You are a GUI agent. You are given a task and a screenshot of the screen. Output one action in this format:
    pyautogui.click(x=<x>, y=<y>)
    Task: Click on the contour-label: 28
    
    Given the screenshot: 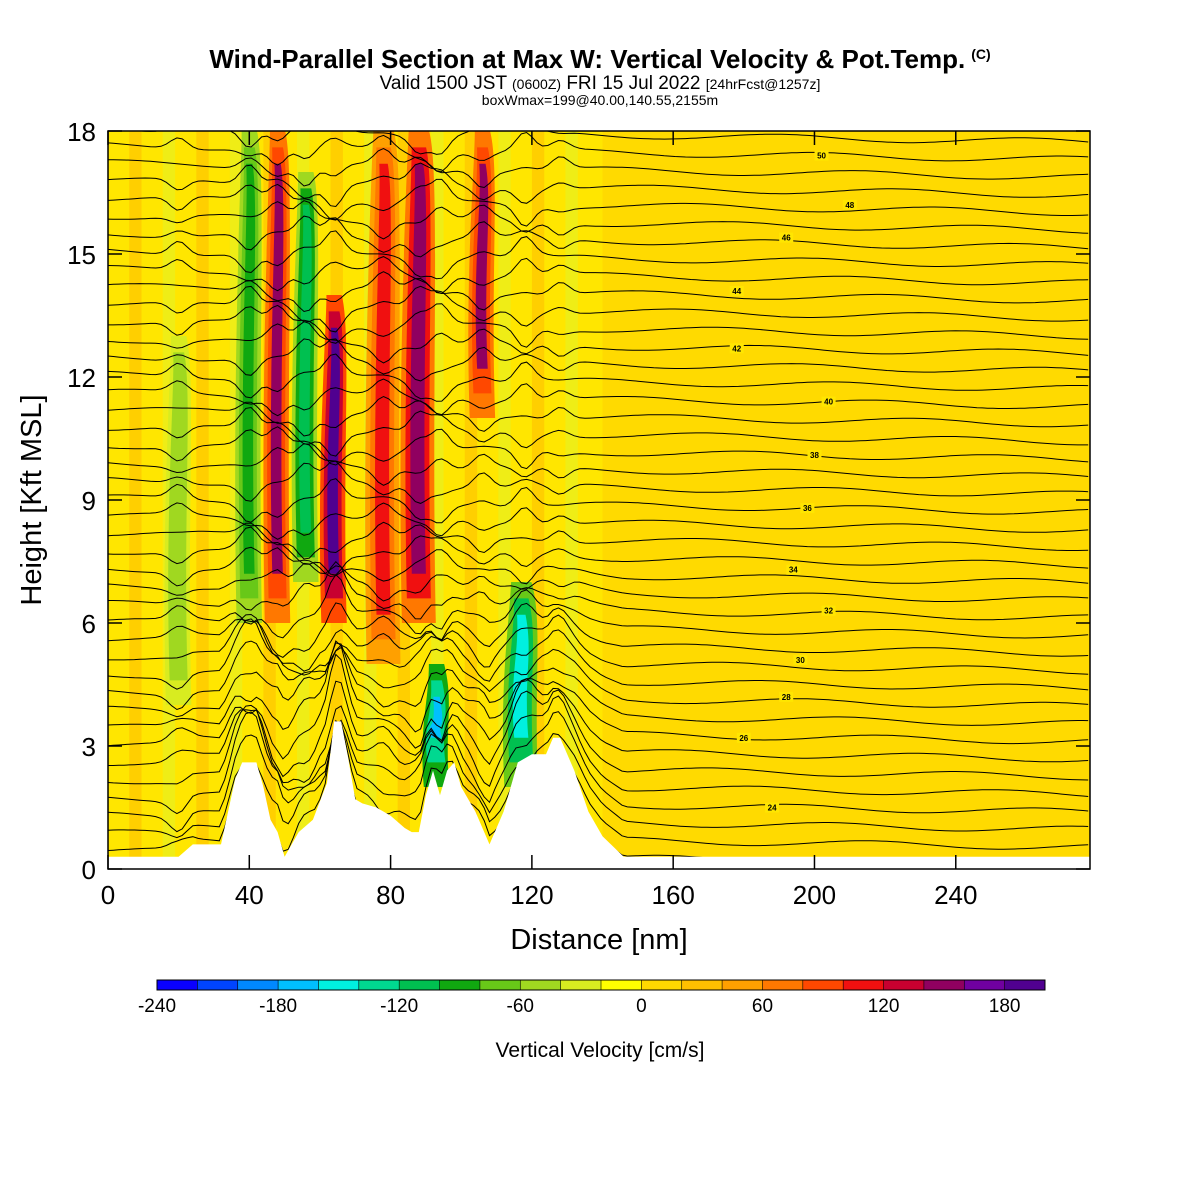 What is the action you would take?
    pyautogui.click(x=786, y=697)
    